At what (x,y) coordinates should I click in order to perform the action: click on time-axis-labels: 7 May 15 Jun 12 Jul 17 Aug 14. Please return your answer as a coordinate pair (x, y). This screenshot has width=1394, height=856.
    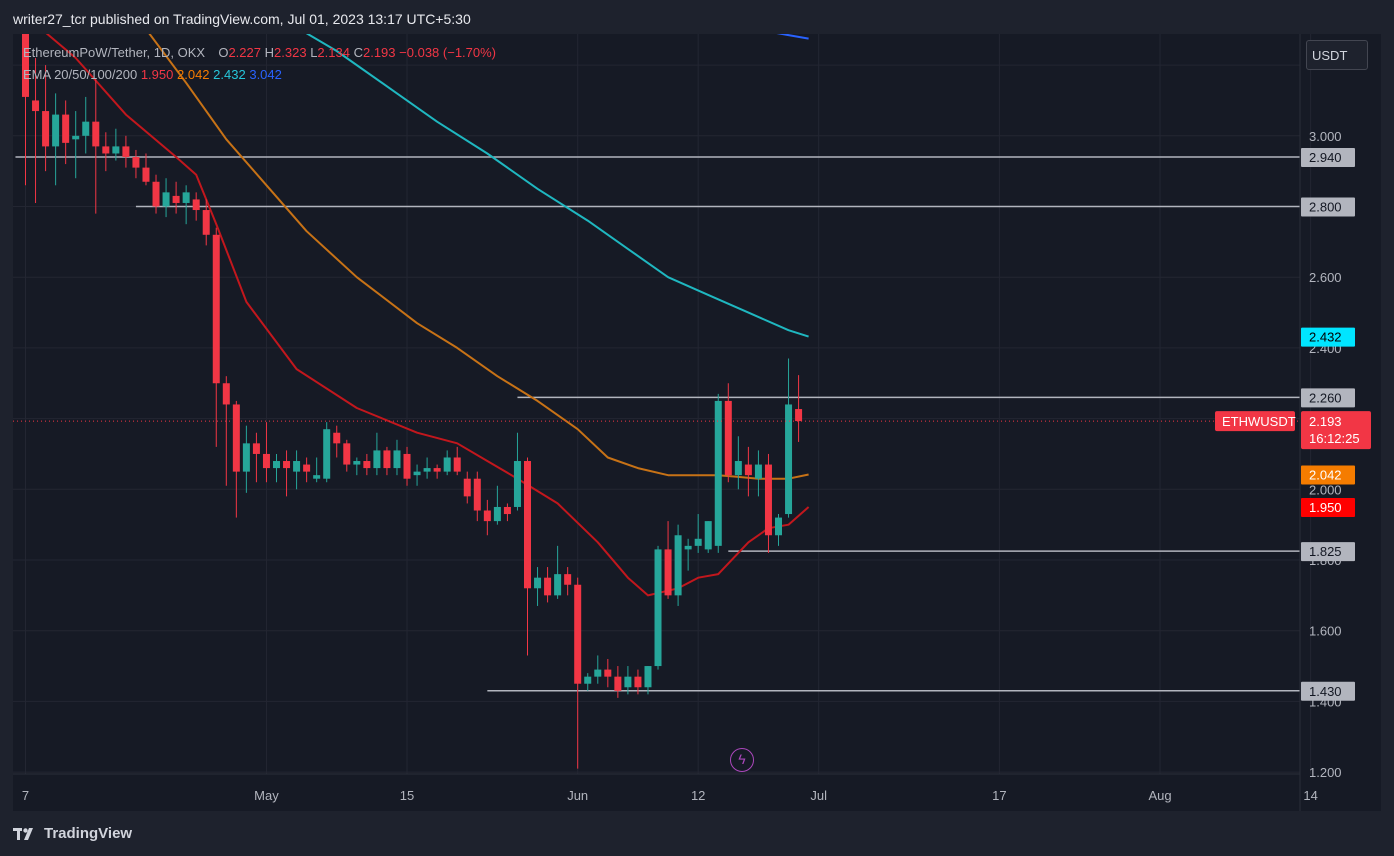
    Looking at the image, I should click on (670, 795).